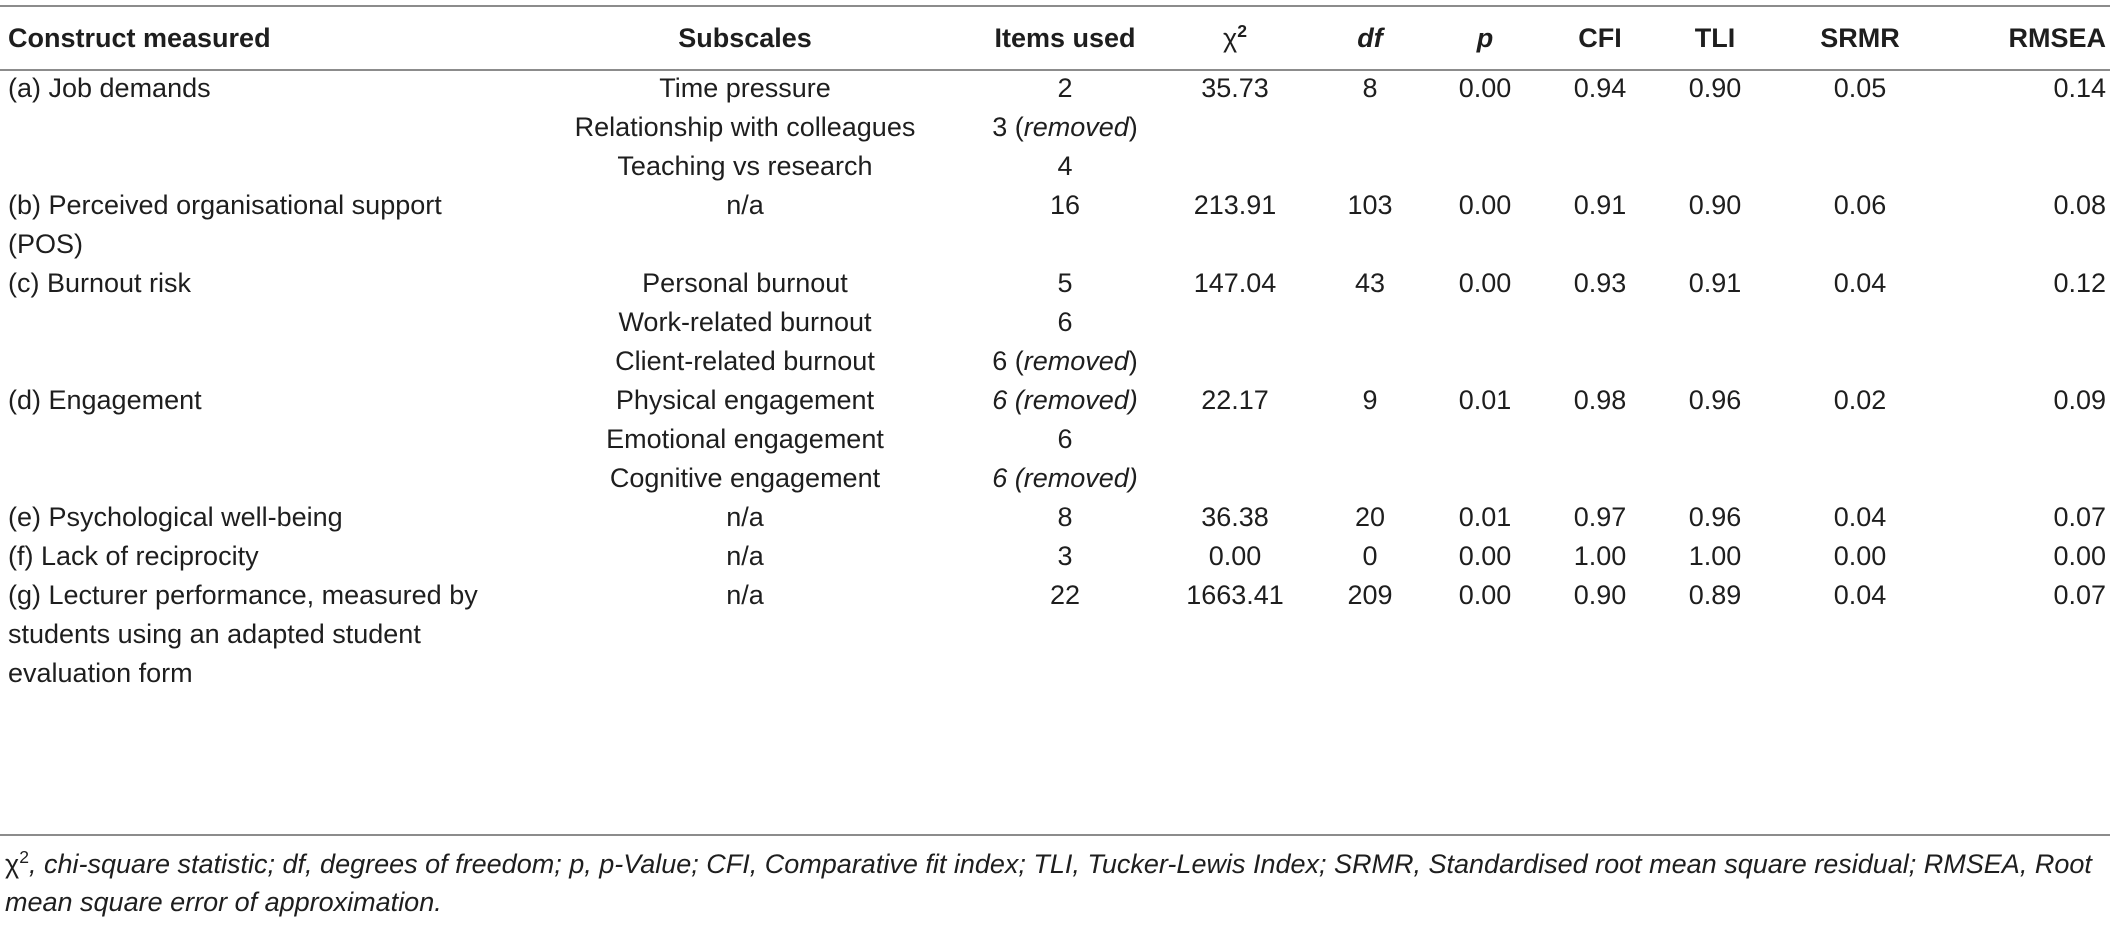 The width and height of the screenshot is (2117, 926). What do you see at coordinates (1715, 283) in the screenshot?
I see `cell-tli: 0.91` at bounding box center [1715, 283].